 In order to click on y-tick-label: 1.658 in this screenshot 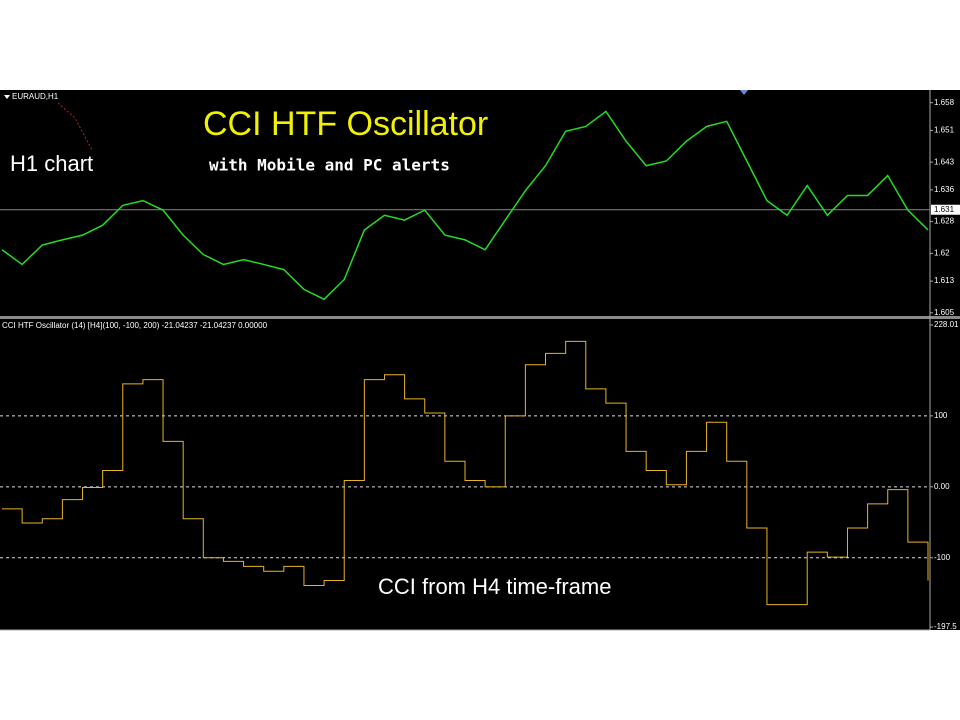, I will do `click(944, 102)`.